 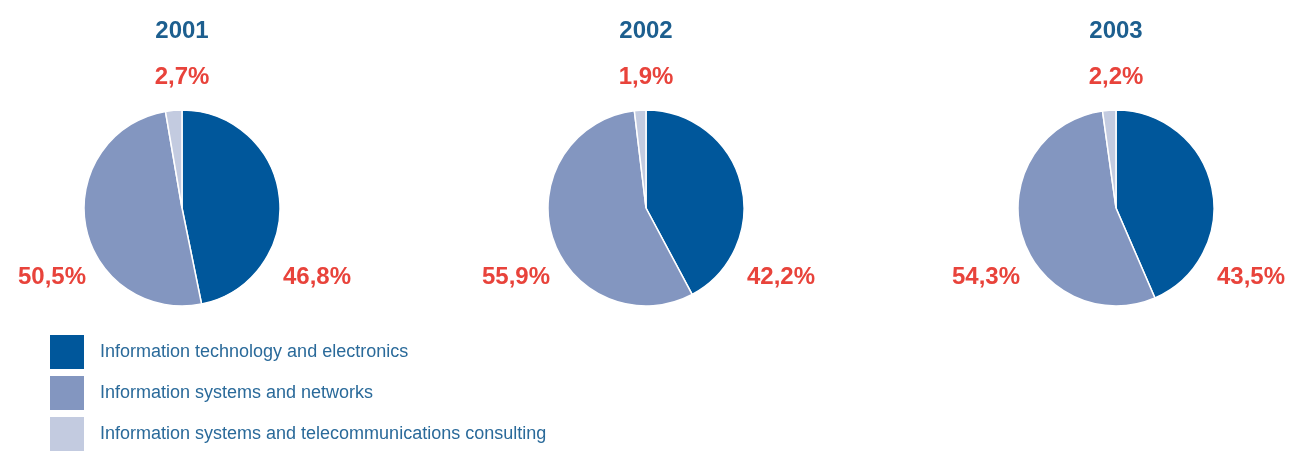 What do you see at coordinates (52, 276) in the screenshot?
I see `data-label: 50,5%` at bounding box center [52, 276].